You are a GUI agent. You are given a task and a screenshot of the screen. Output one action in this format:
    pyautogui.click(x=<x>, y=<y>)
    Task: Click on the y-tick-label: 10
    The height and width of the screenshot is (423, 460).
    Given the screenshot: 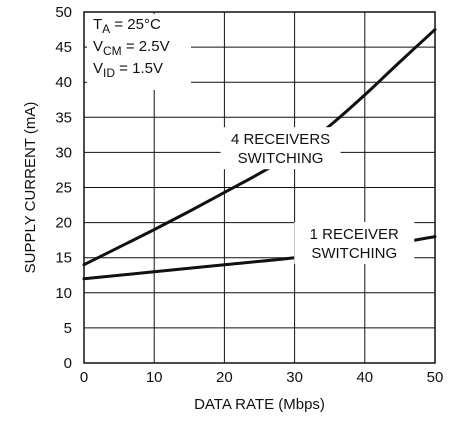 What is the action you would take?
    pyautogui.click(x=63, y=293)
    